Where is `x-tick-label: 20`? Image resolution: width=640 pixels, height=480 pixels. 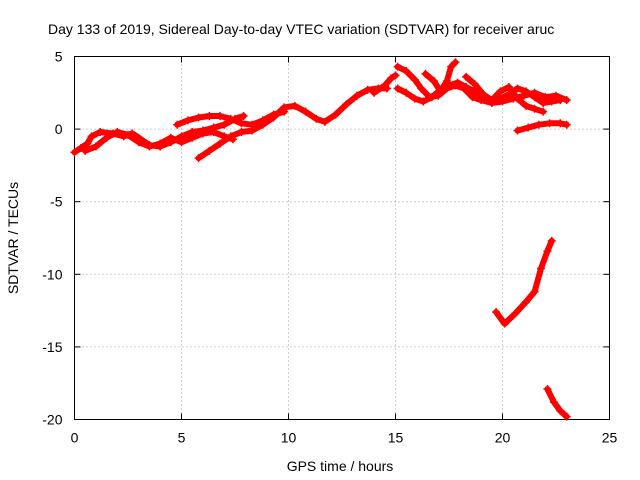 x-tick-label: 20 is located at coordinates (503, 438).